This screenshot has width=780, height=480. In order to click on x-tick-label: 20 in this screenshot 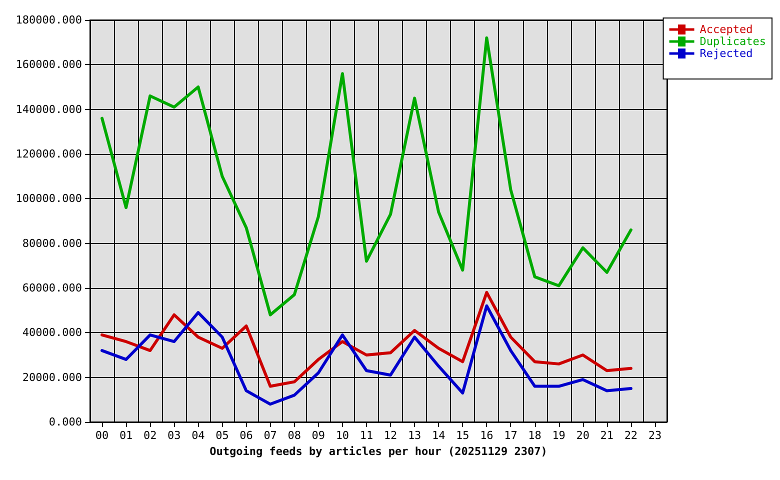, I will do `click(583, 435)`.